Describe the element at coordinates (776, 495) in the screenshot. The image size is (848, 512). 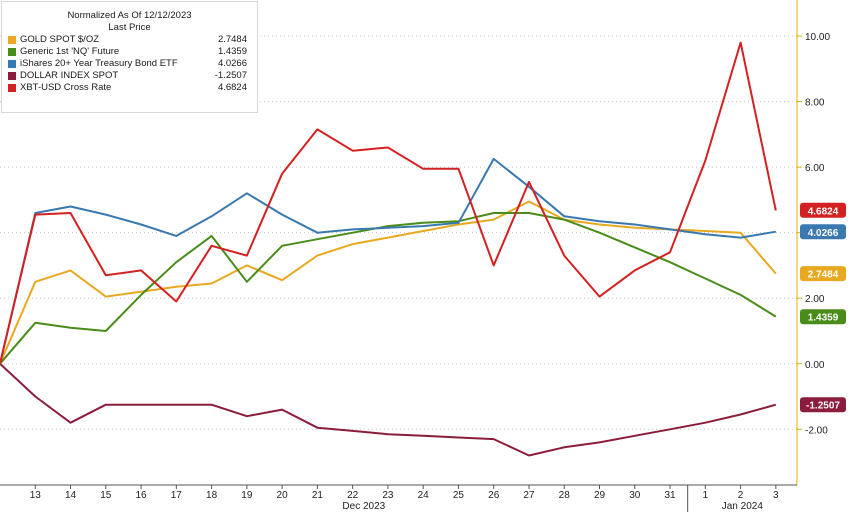
I see `x-tick-label: 3` at that location.